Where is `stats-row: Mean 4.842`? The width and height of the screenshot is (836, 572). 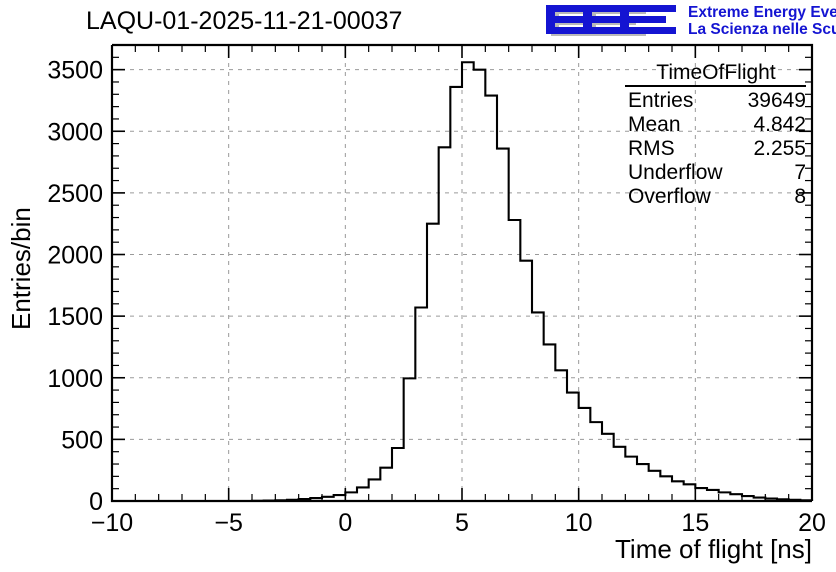 stats-row: Mean 4.842 is located at coordinates (717, 124).